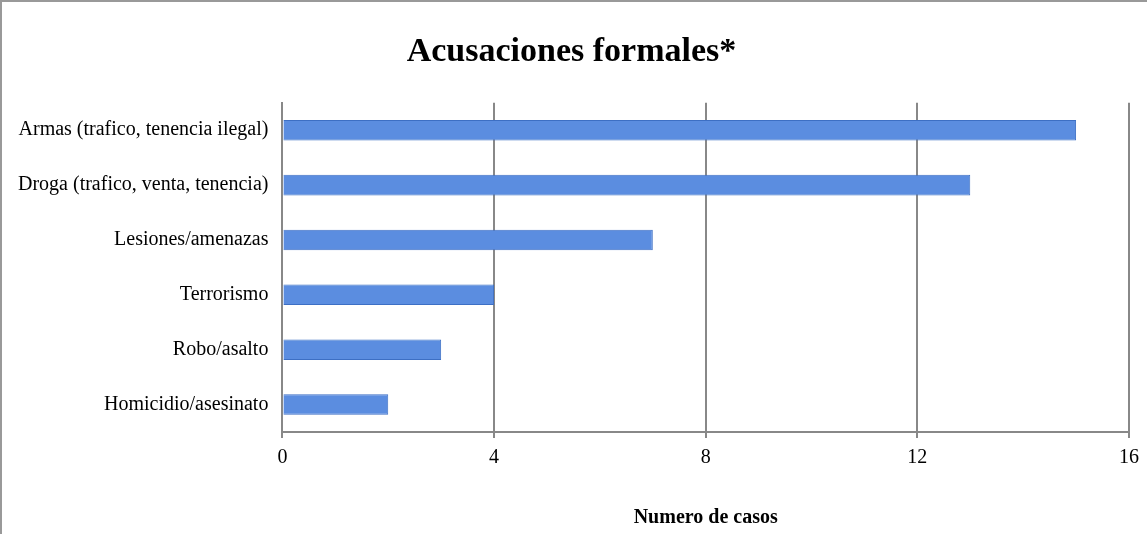  Describe the element at coordinates (571, 50) in the screenshot. I see `chart-title: Acusaciones formales*` at that location.